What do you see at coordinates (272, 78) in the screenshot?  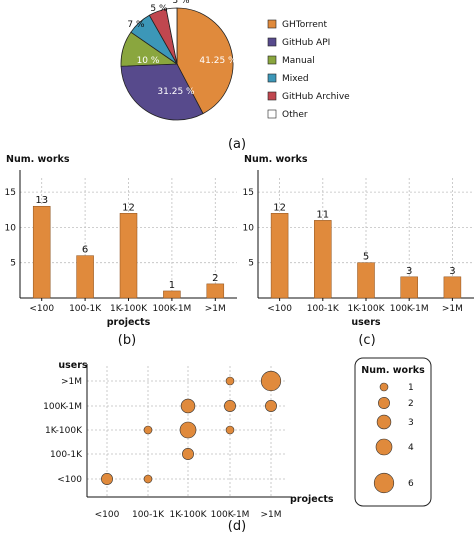 I see `legend-swatch-mixed` at bounding box center [272, 78].